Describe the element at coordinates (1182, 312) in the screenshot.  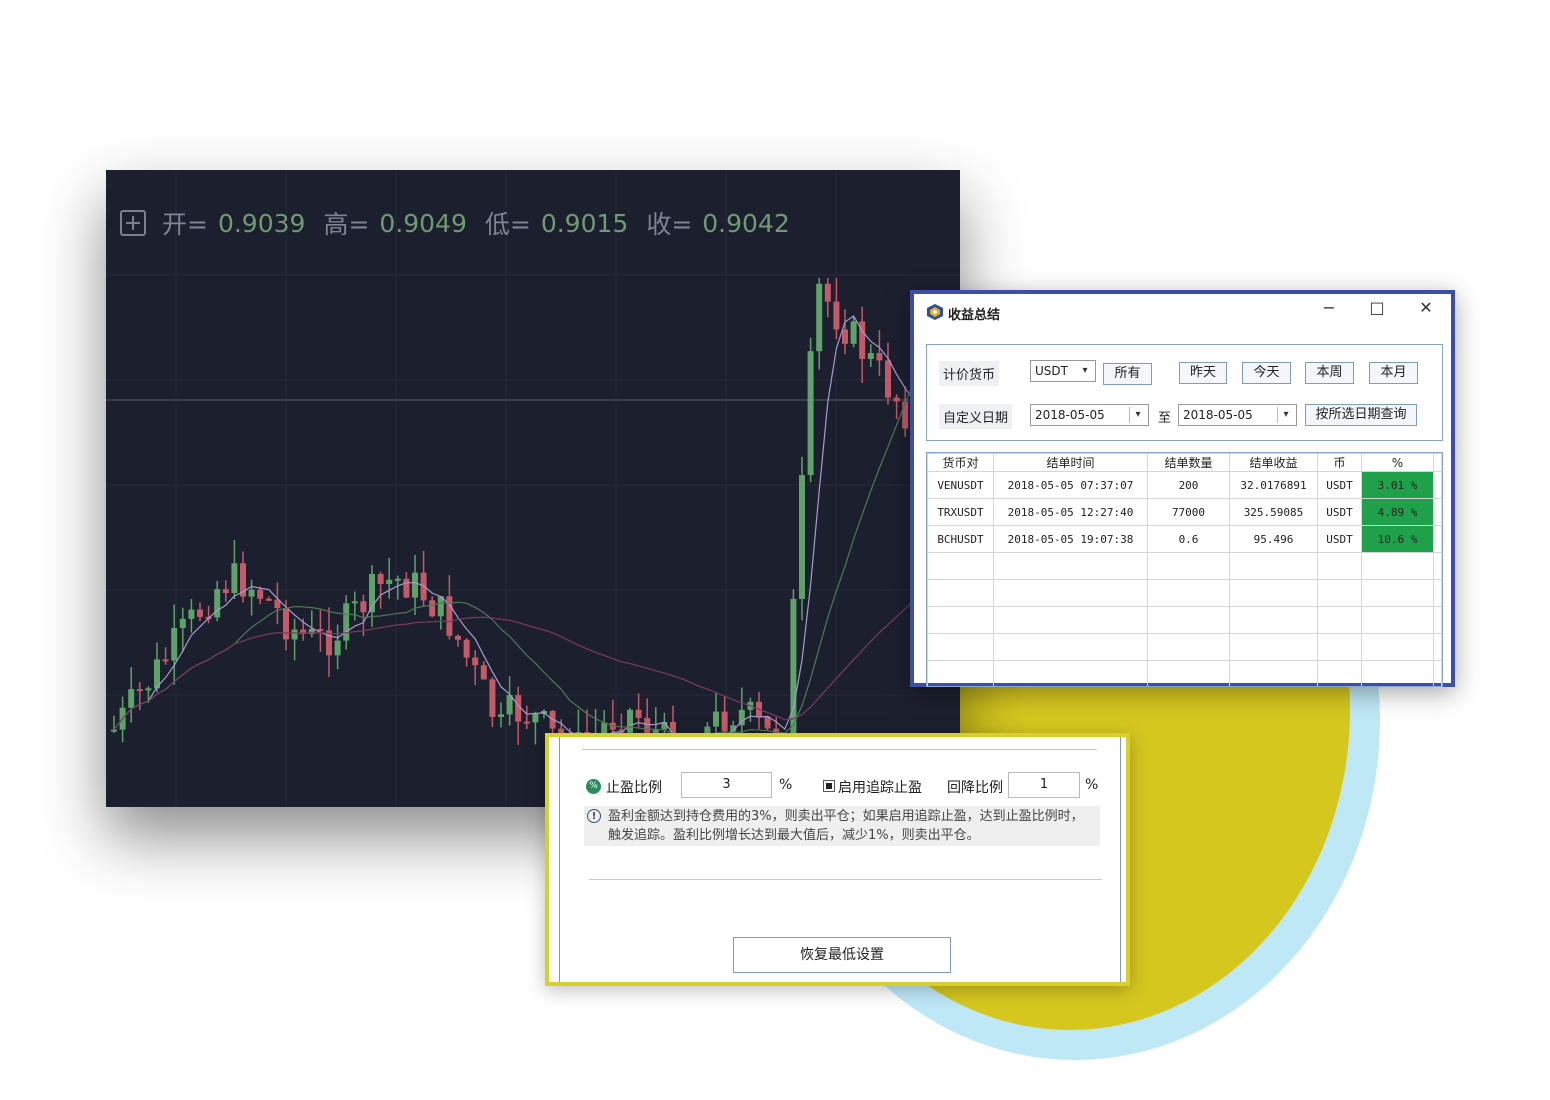
I see `window-titlebar: 收益总结 − □ ✕` at that location.